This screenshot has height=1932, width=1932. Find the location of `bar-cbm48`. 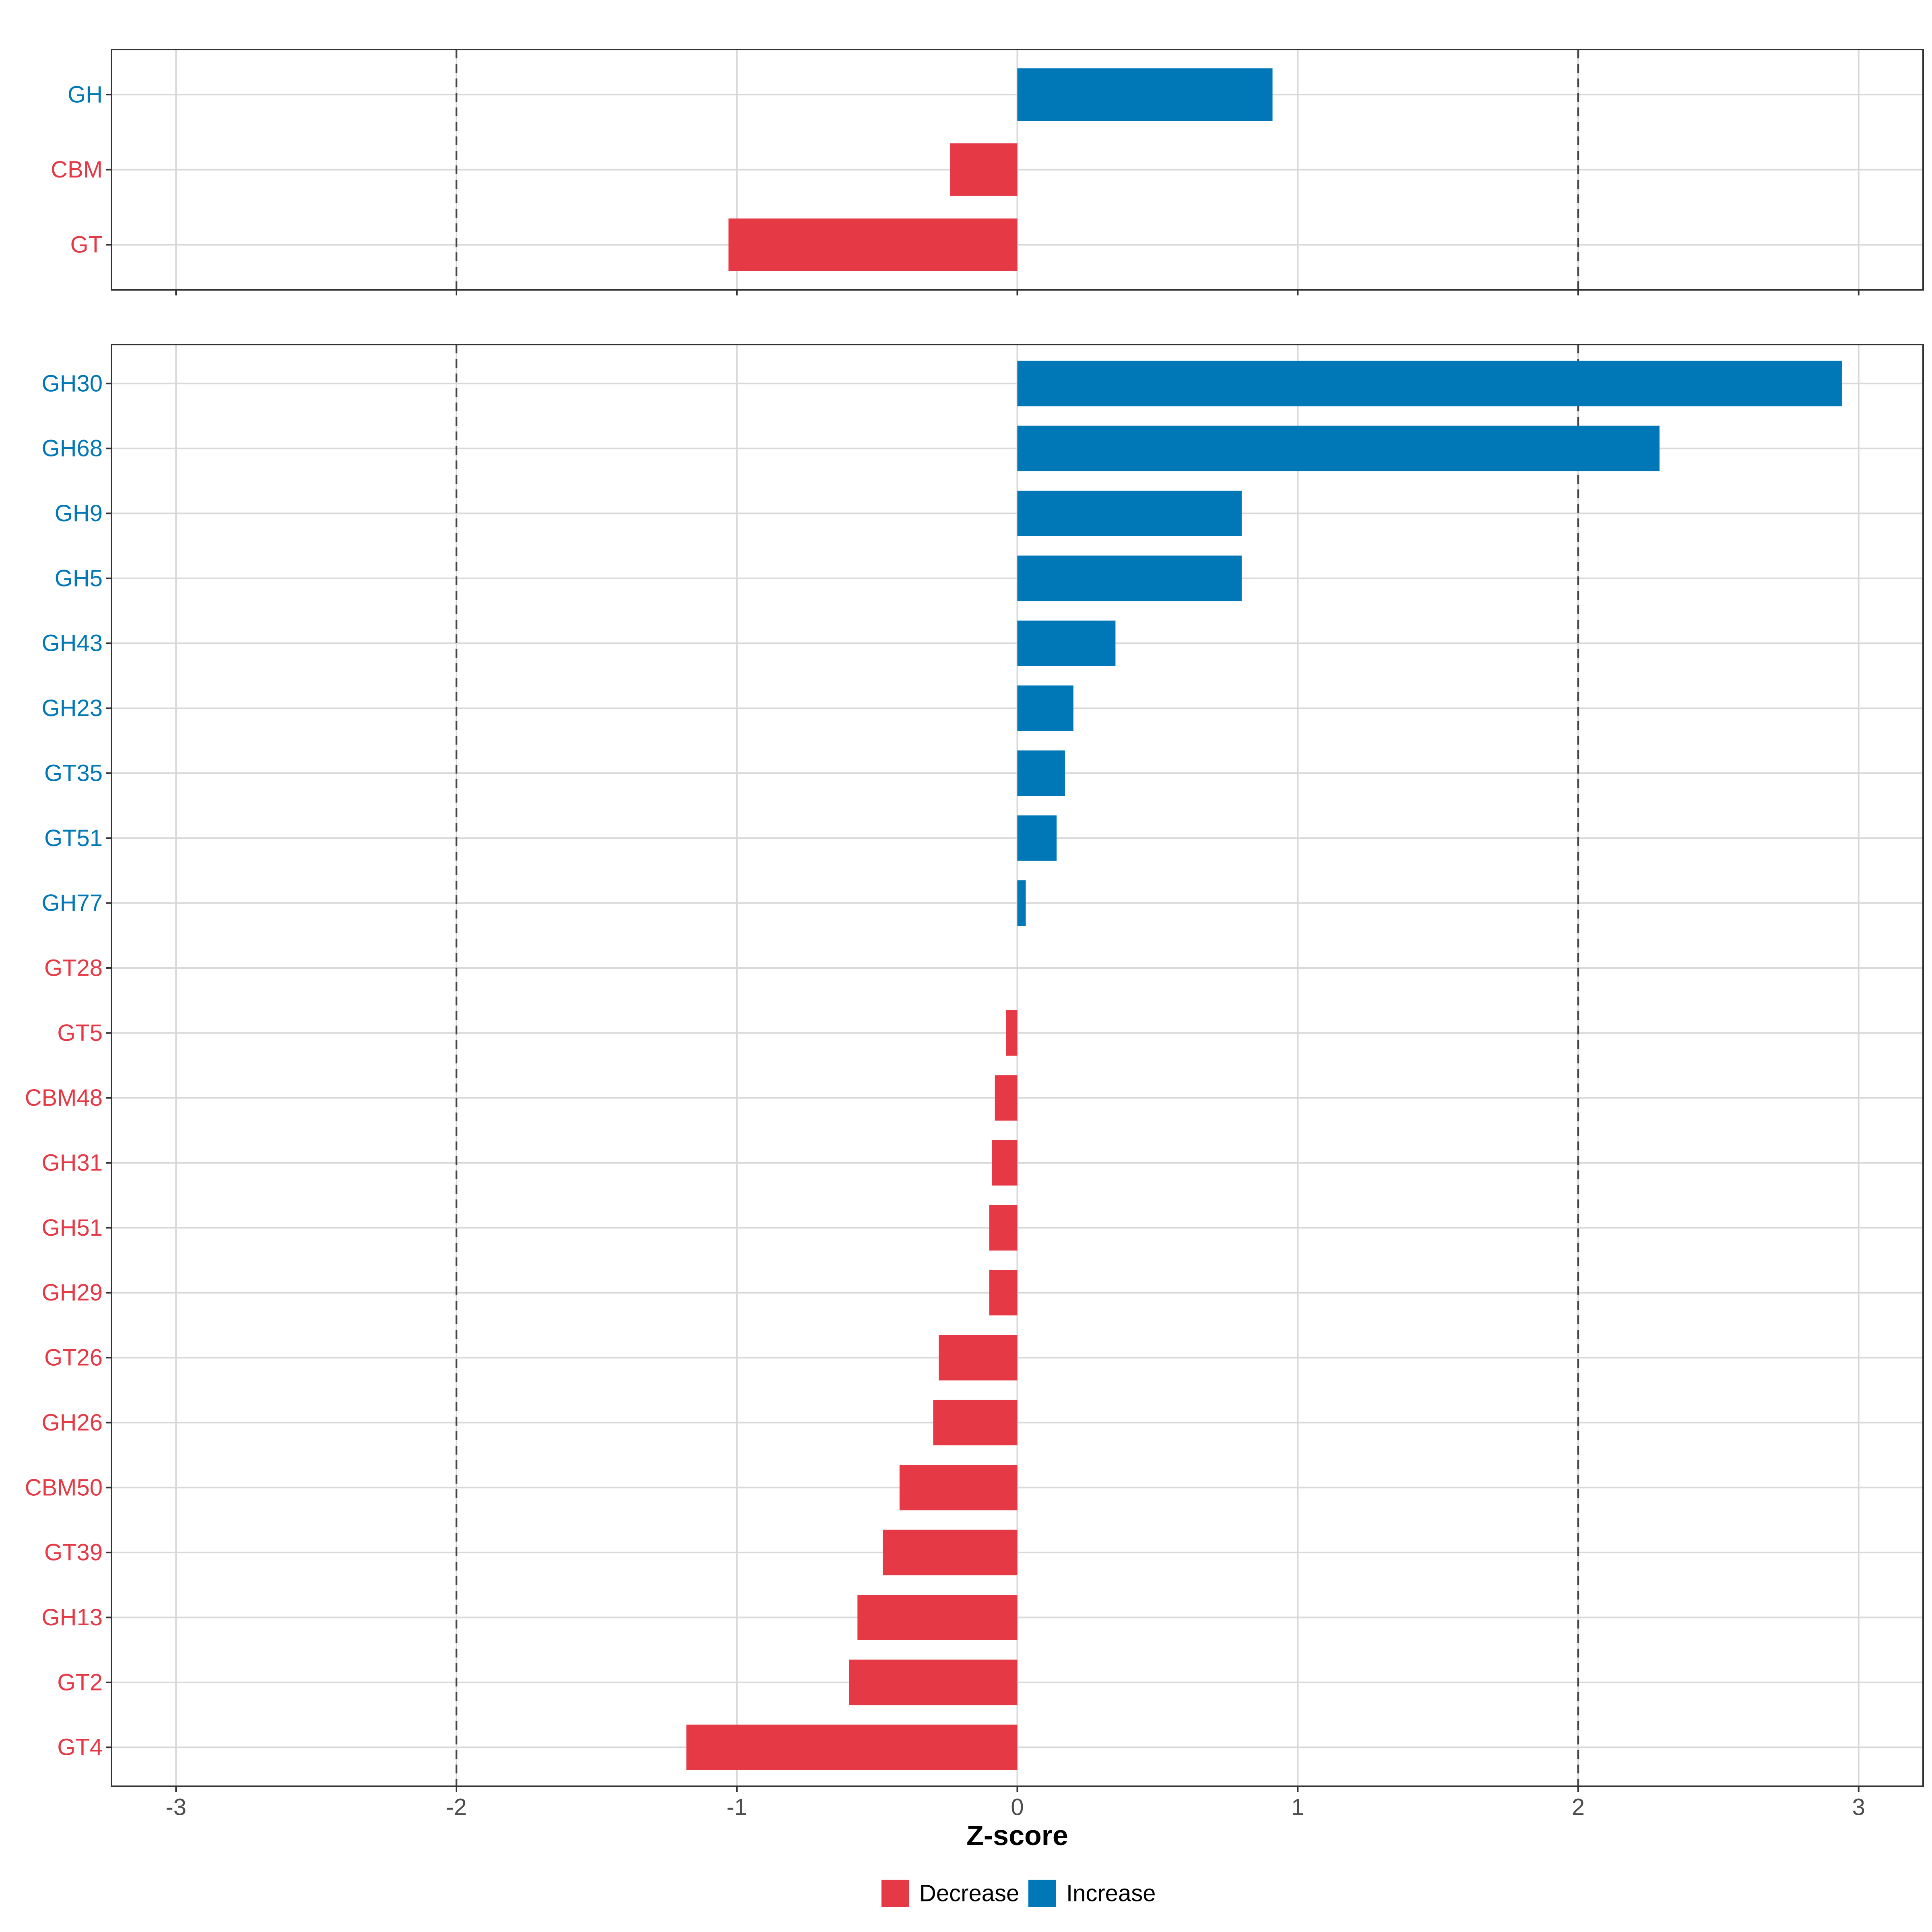

bar-cbm48 is located at coordinates (1007, 1098).